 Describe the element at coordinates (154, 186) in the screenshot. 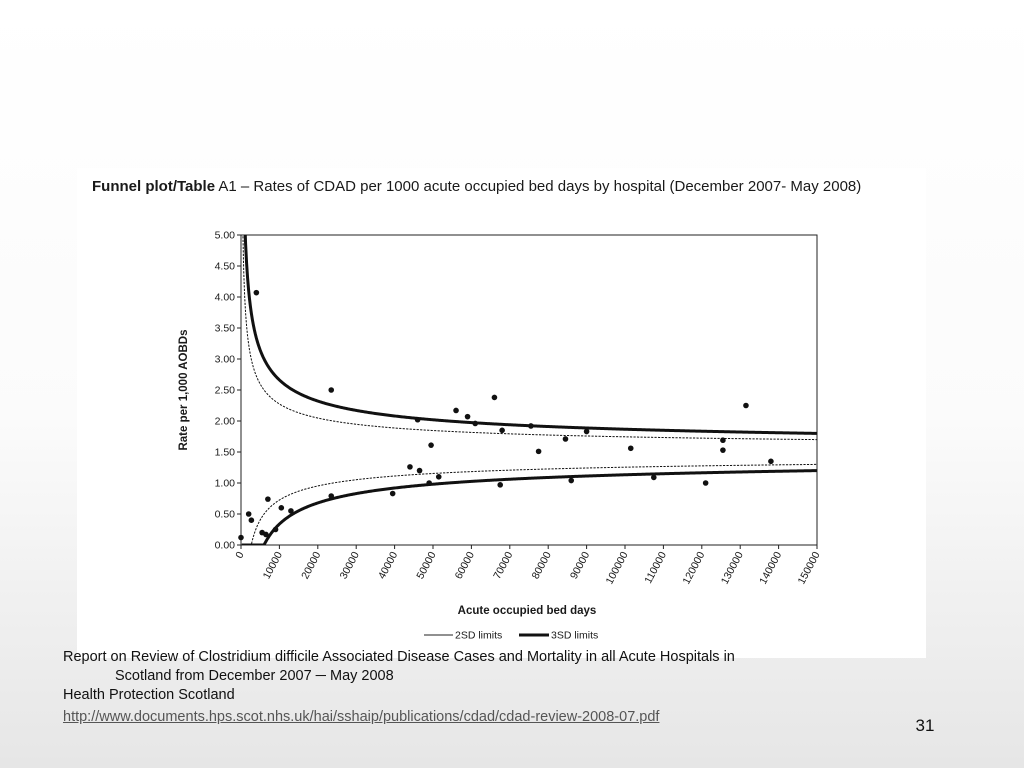

I see `figure-title-bold: Funnel plot/Table` at that location.